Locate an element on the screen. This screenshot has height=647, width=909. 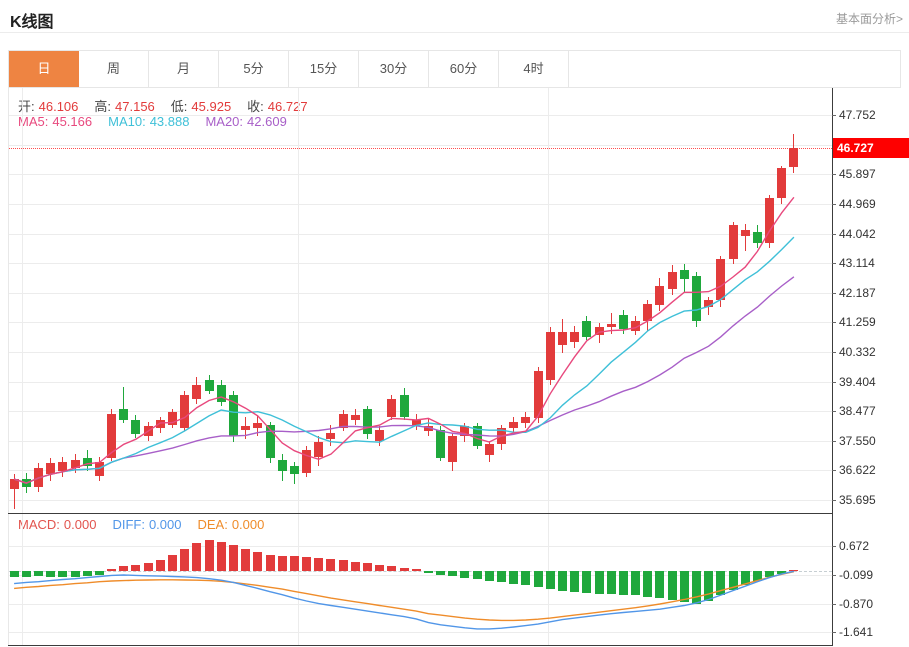
tab-60min: 60分 is located at coordinates (464, 69).